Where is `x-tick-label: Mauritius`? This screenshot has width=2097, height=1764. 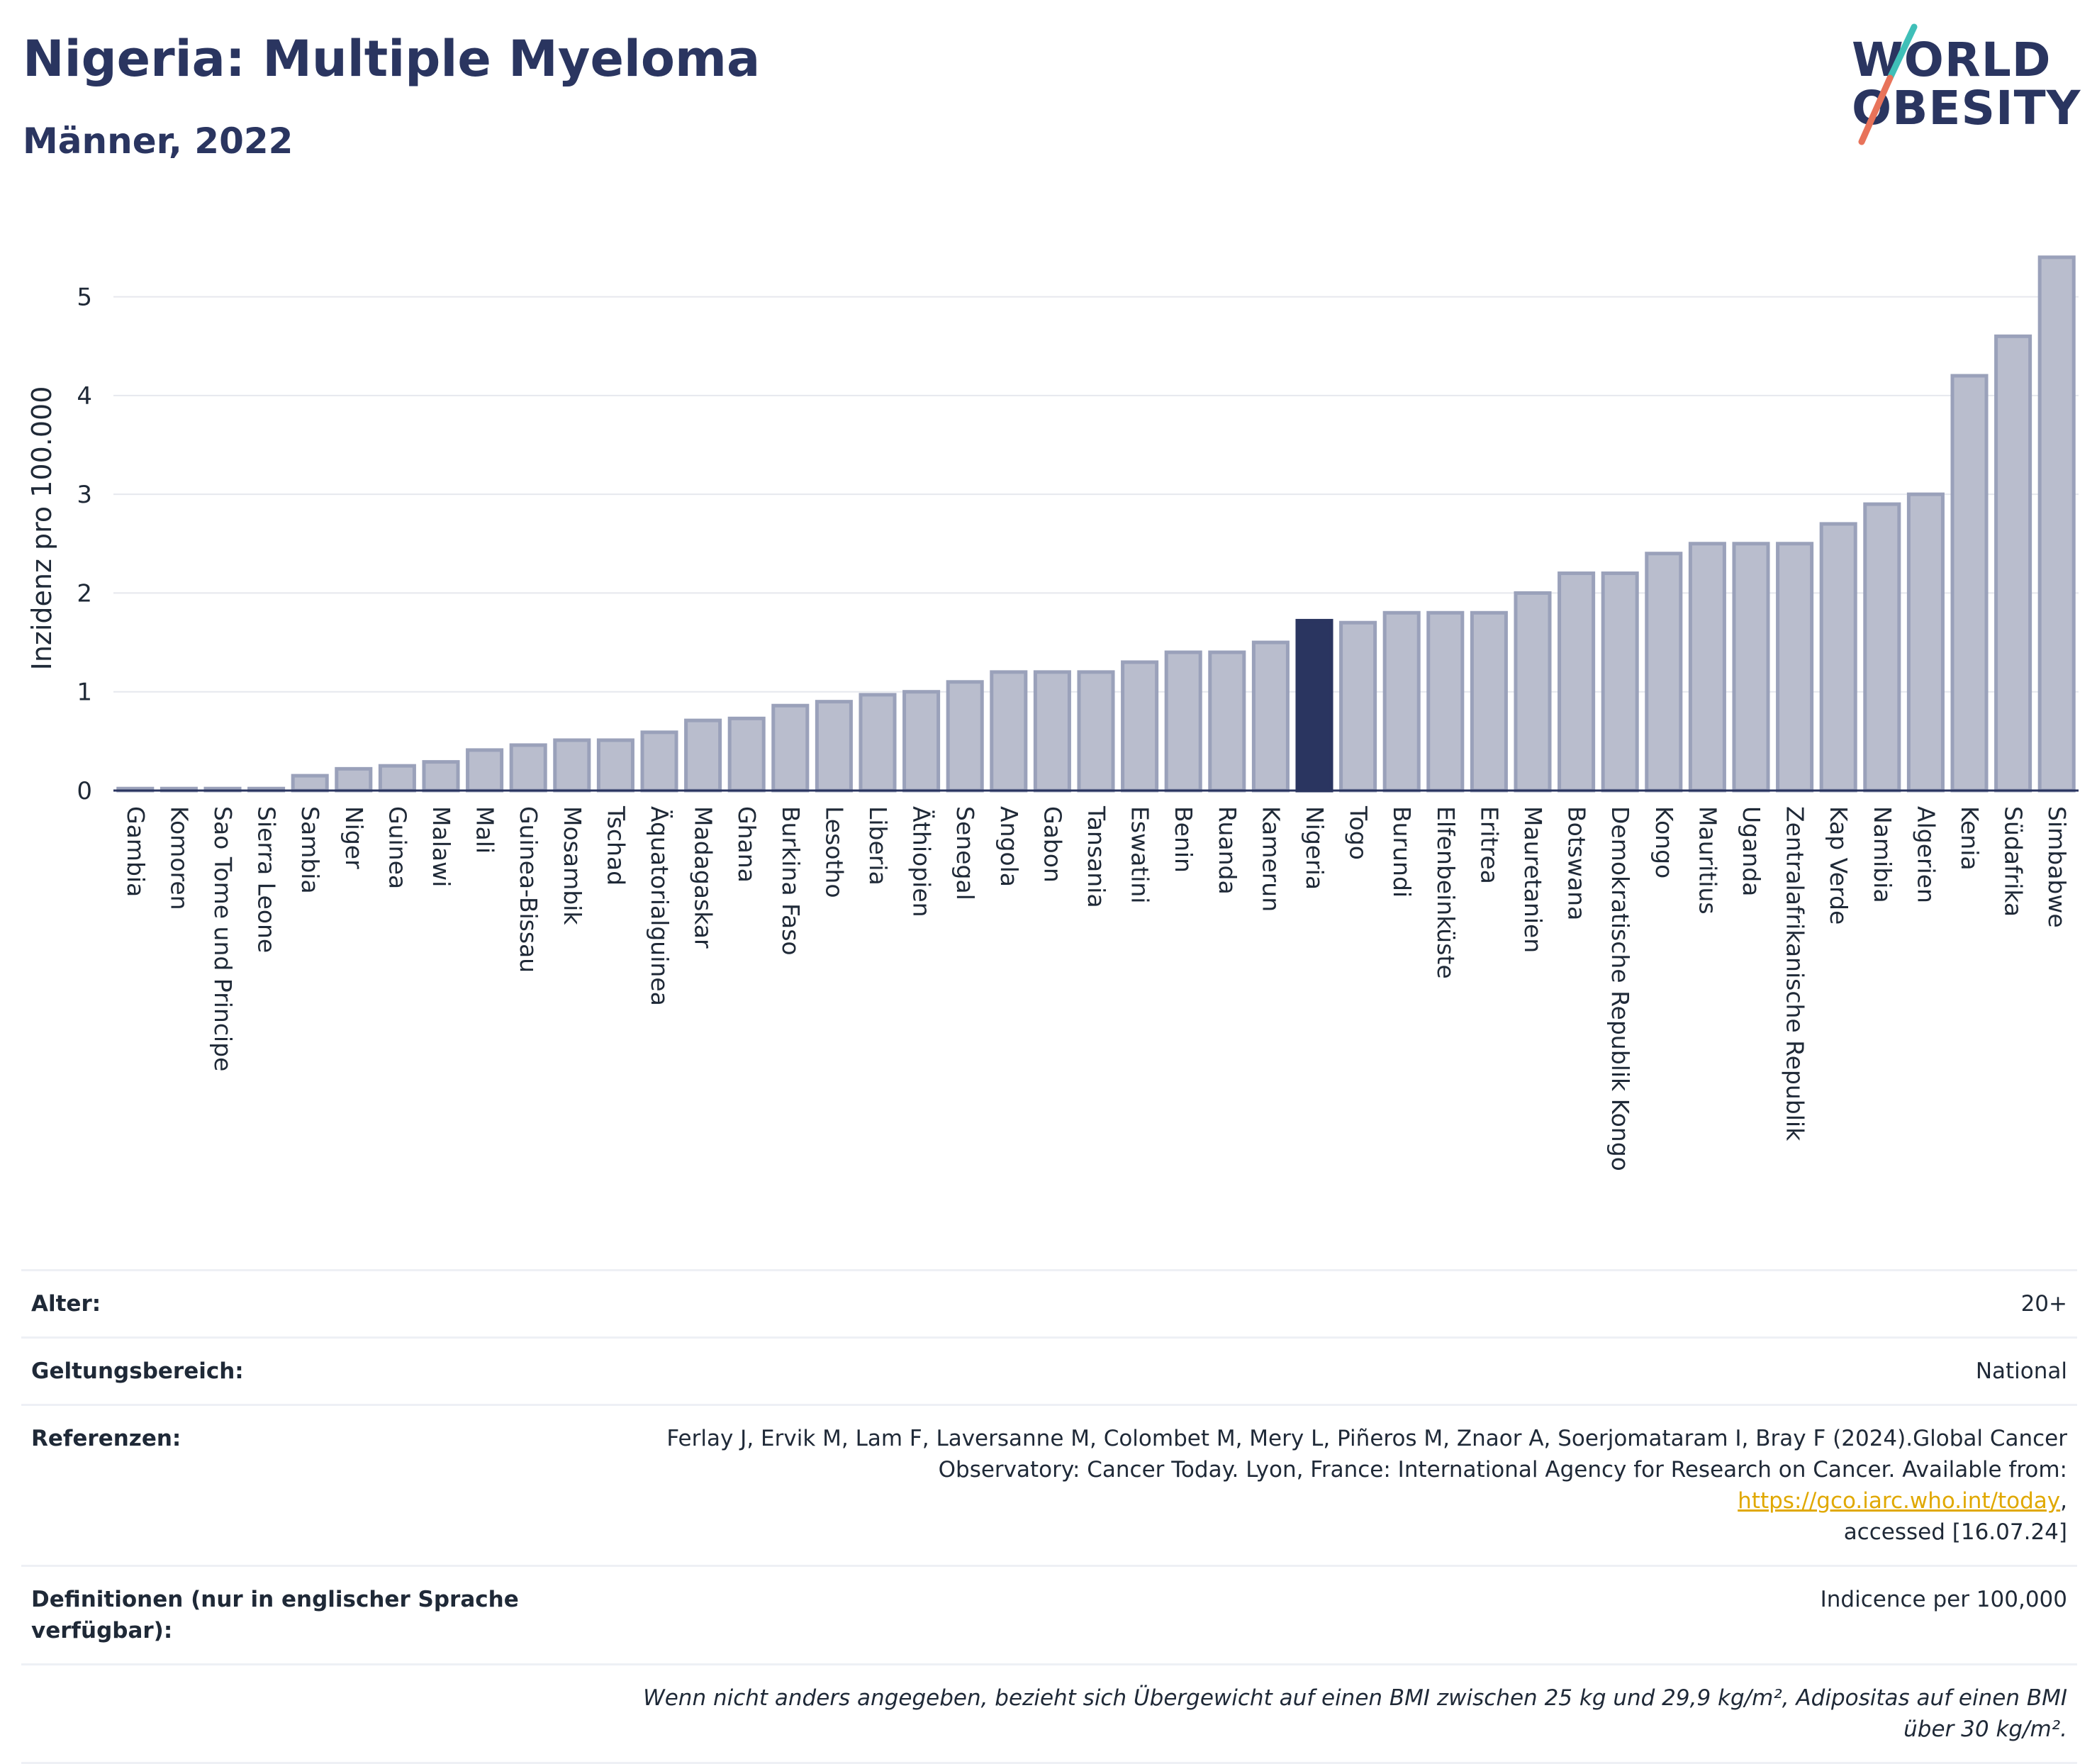
x-tick-label: Mauritius is located at coordinates (1707, 860).